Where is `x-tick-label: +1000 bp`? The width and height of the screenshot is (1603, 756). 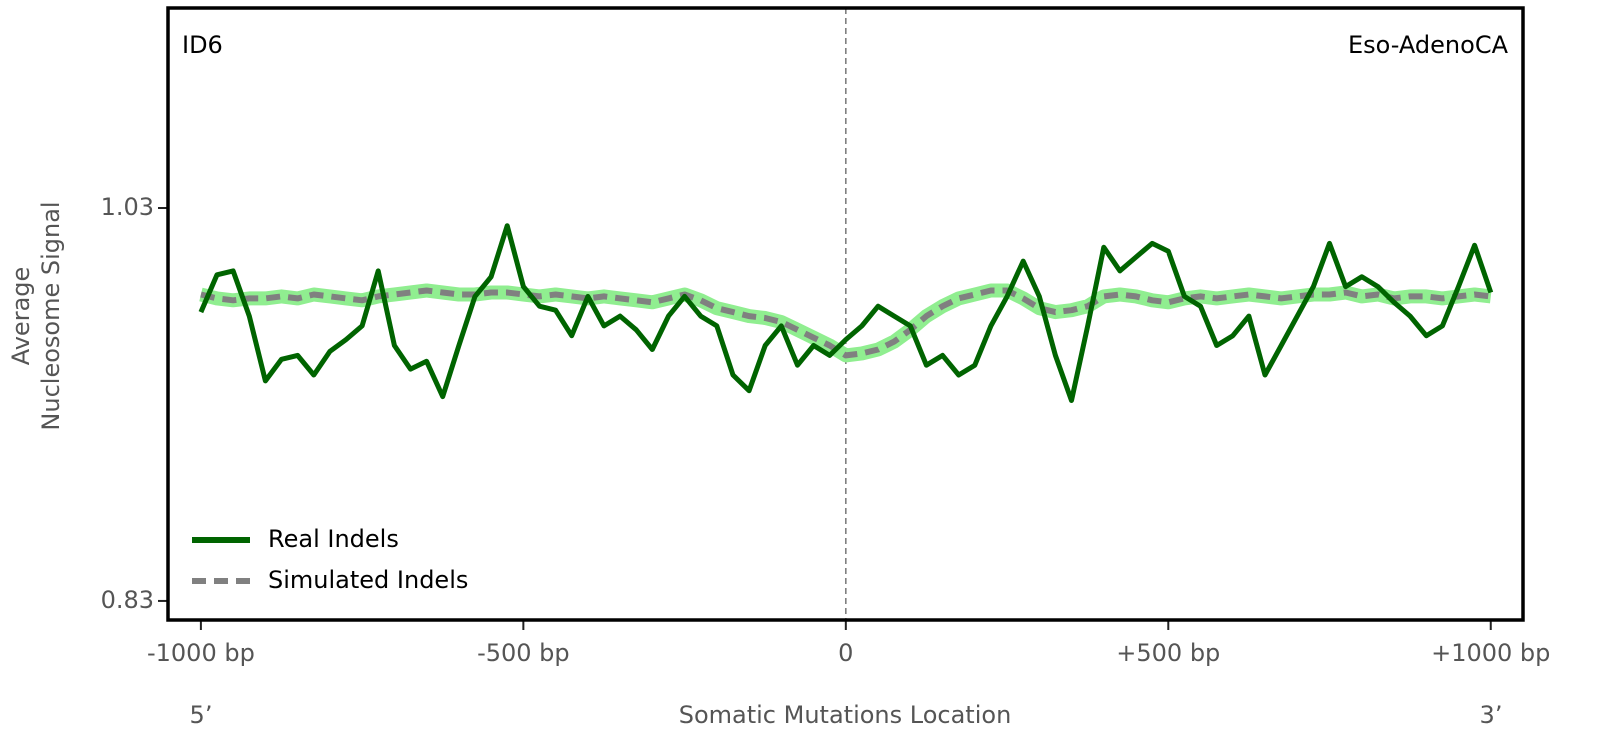
x-tick-label: +1000 bp is located at coordinates (1490, 653).